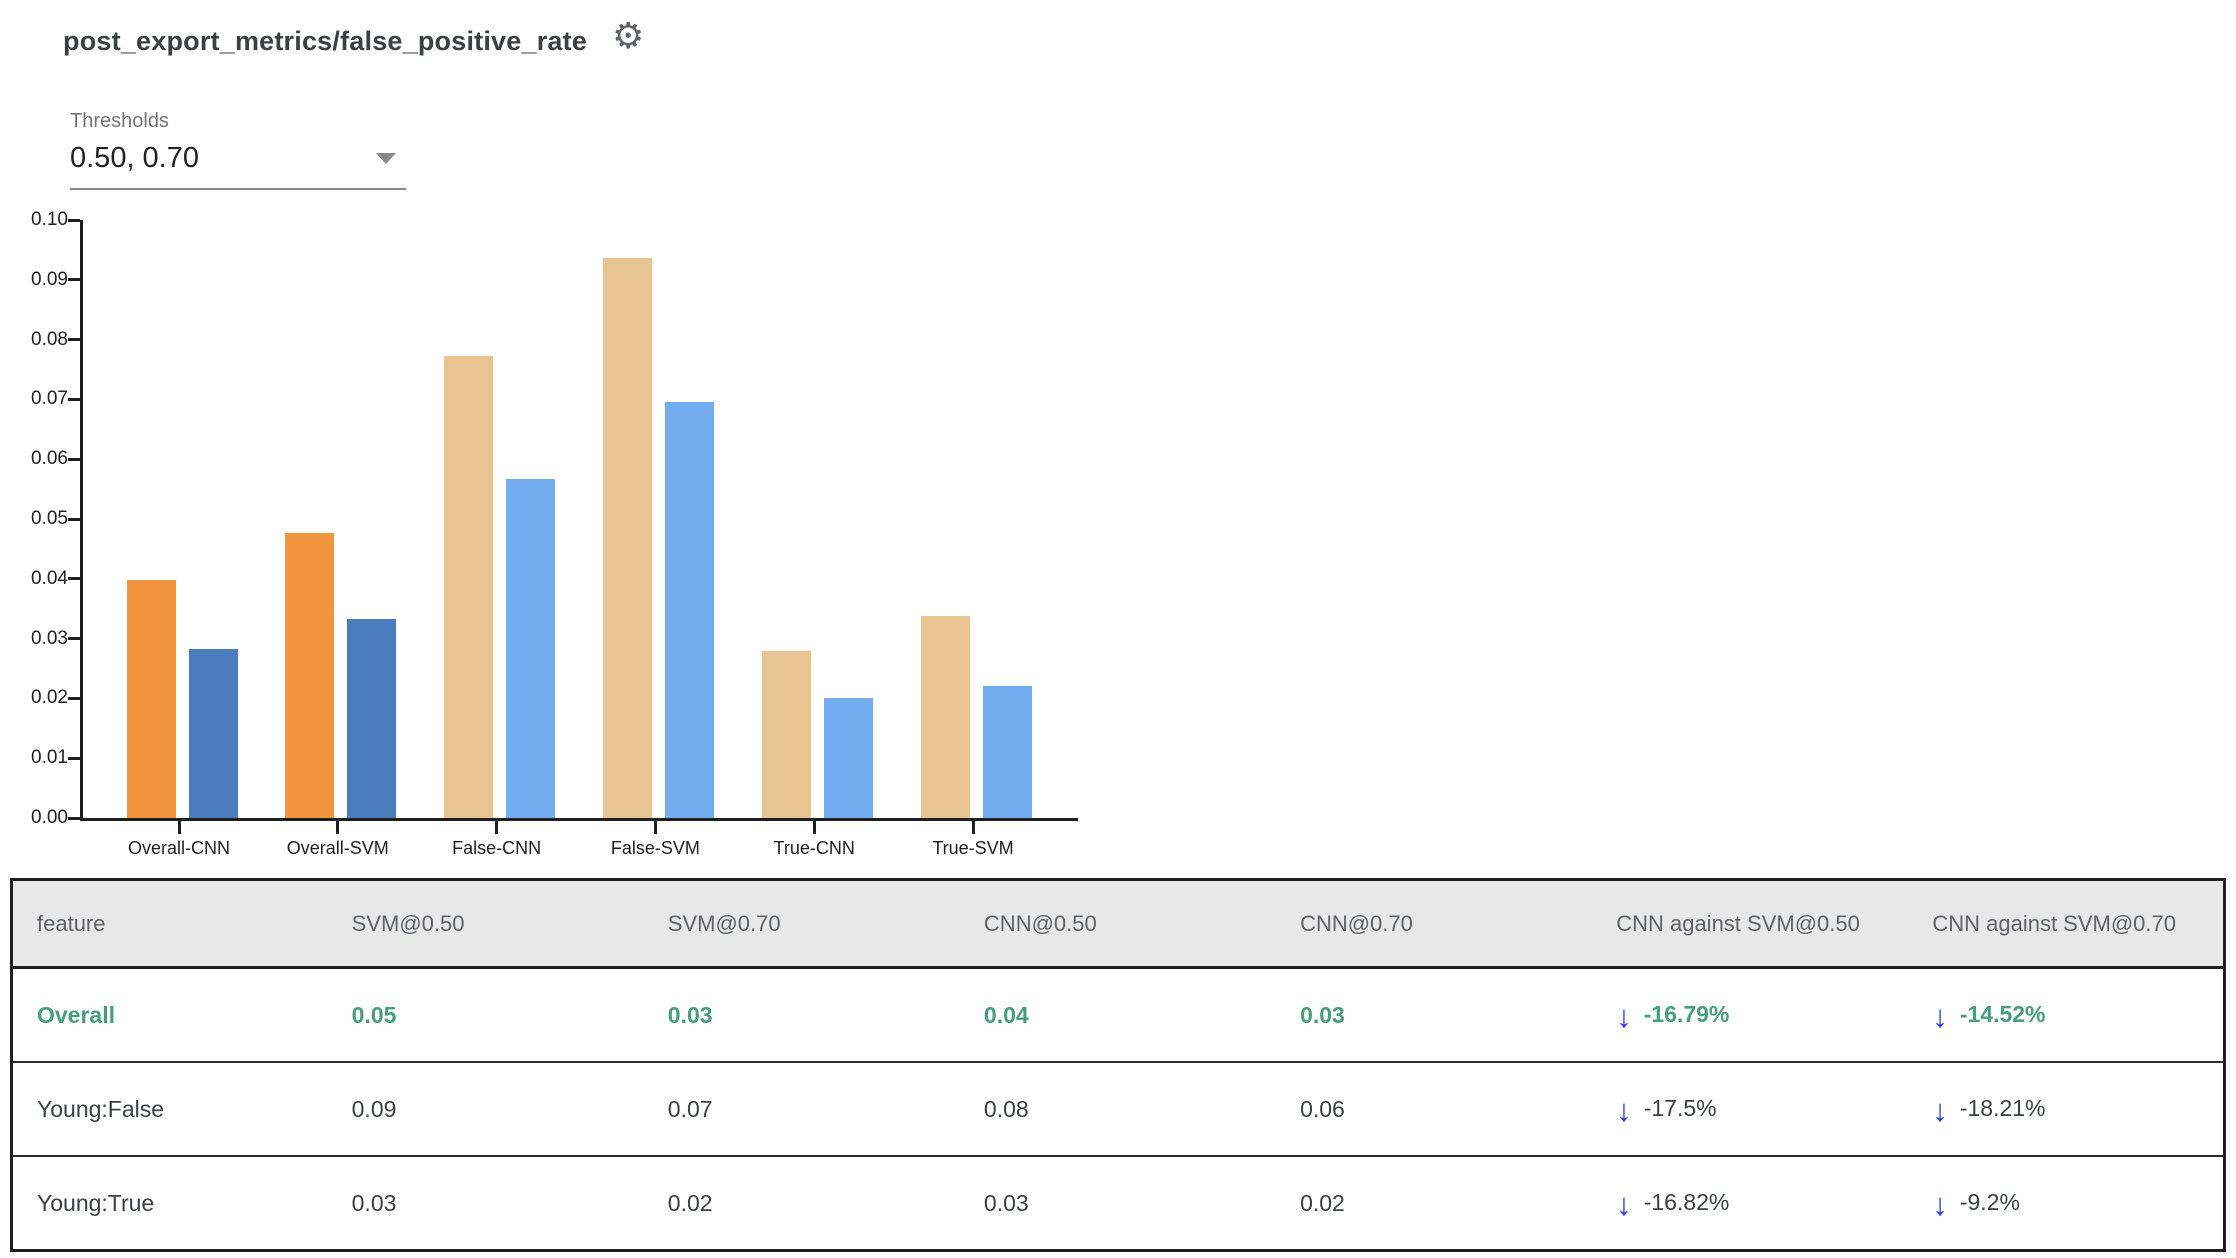 The width and height of the screenshot is (2236, 1258). Describe the element at coordinates (49, 399) in the screenshot. I see `y-tick-label: 0.07` at that location.